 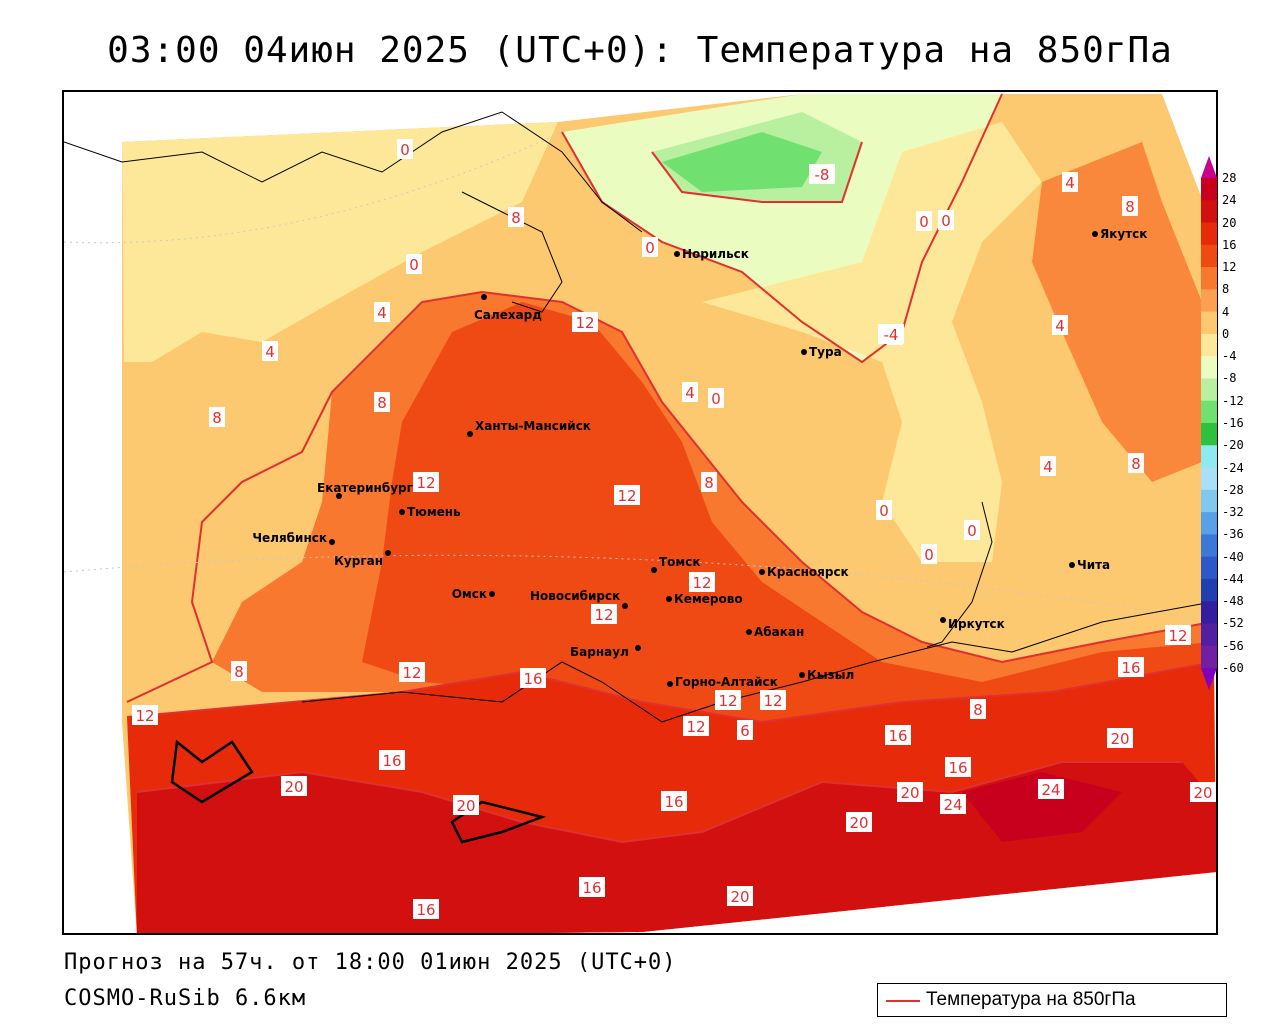 What do you see at coordinates (1233, 601) in the screenshot?
I see `colorbar-tick-label: -48` at bounding box center [1233, 601].